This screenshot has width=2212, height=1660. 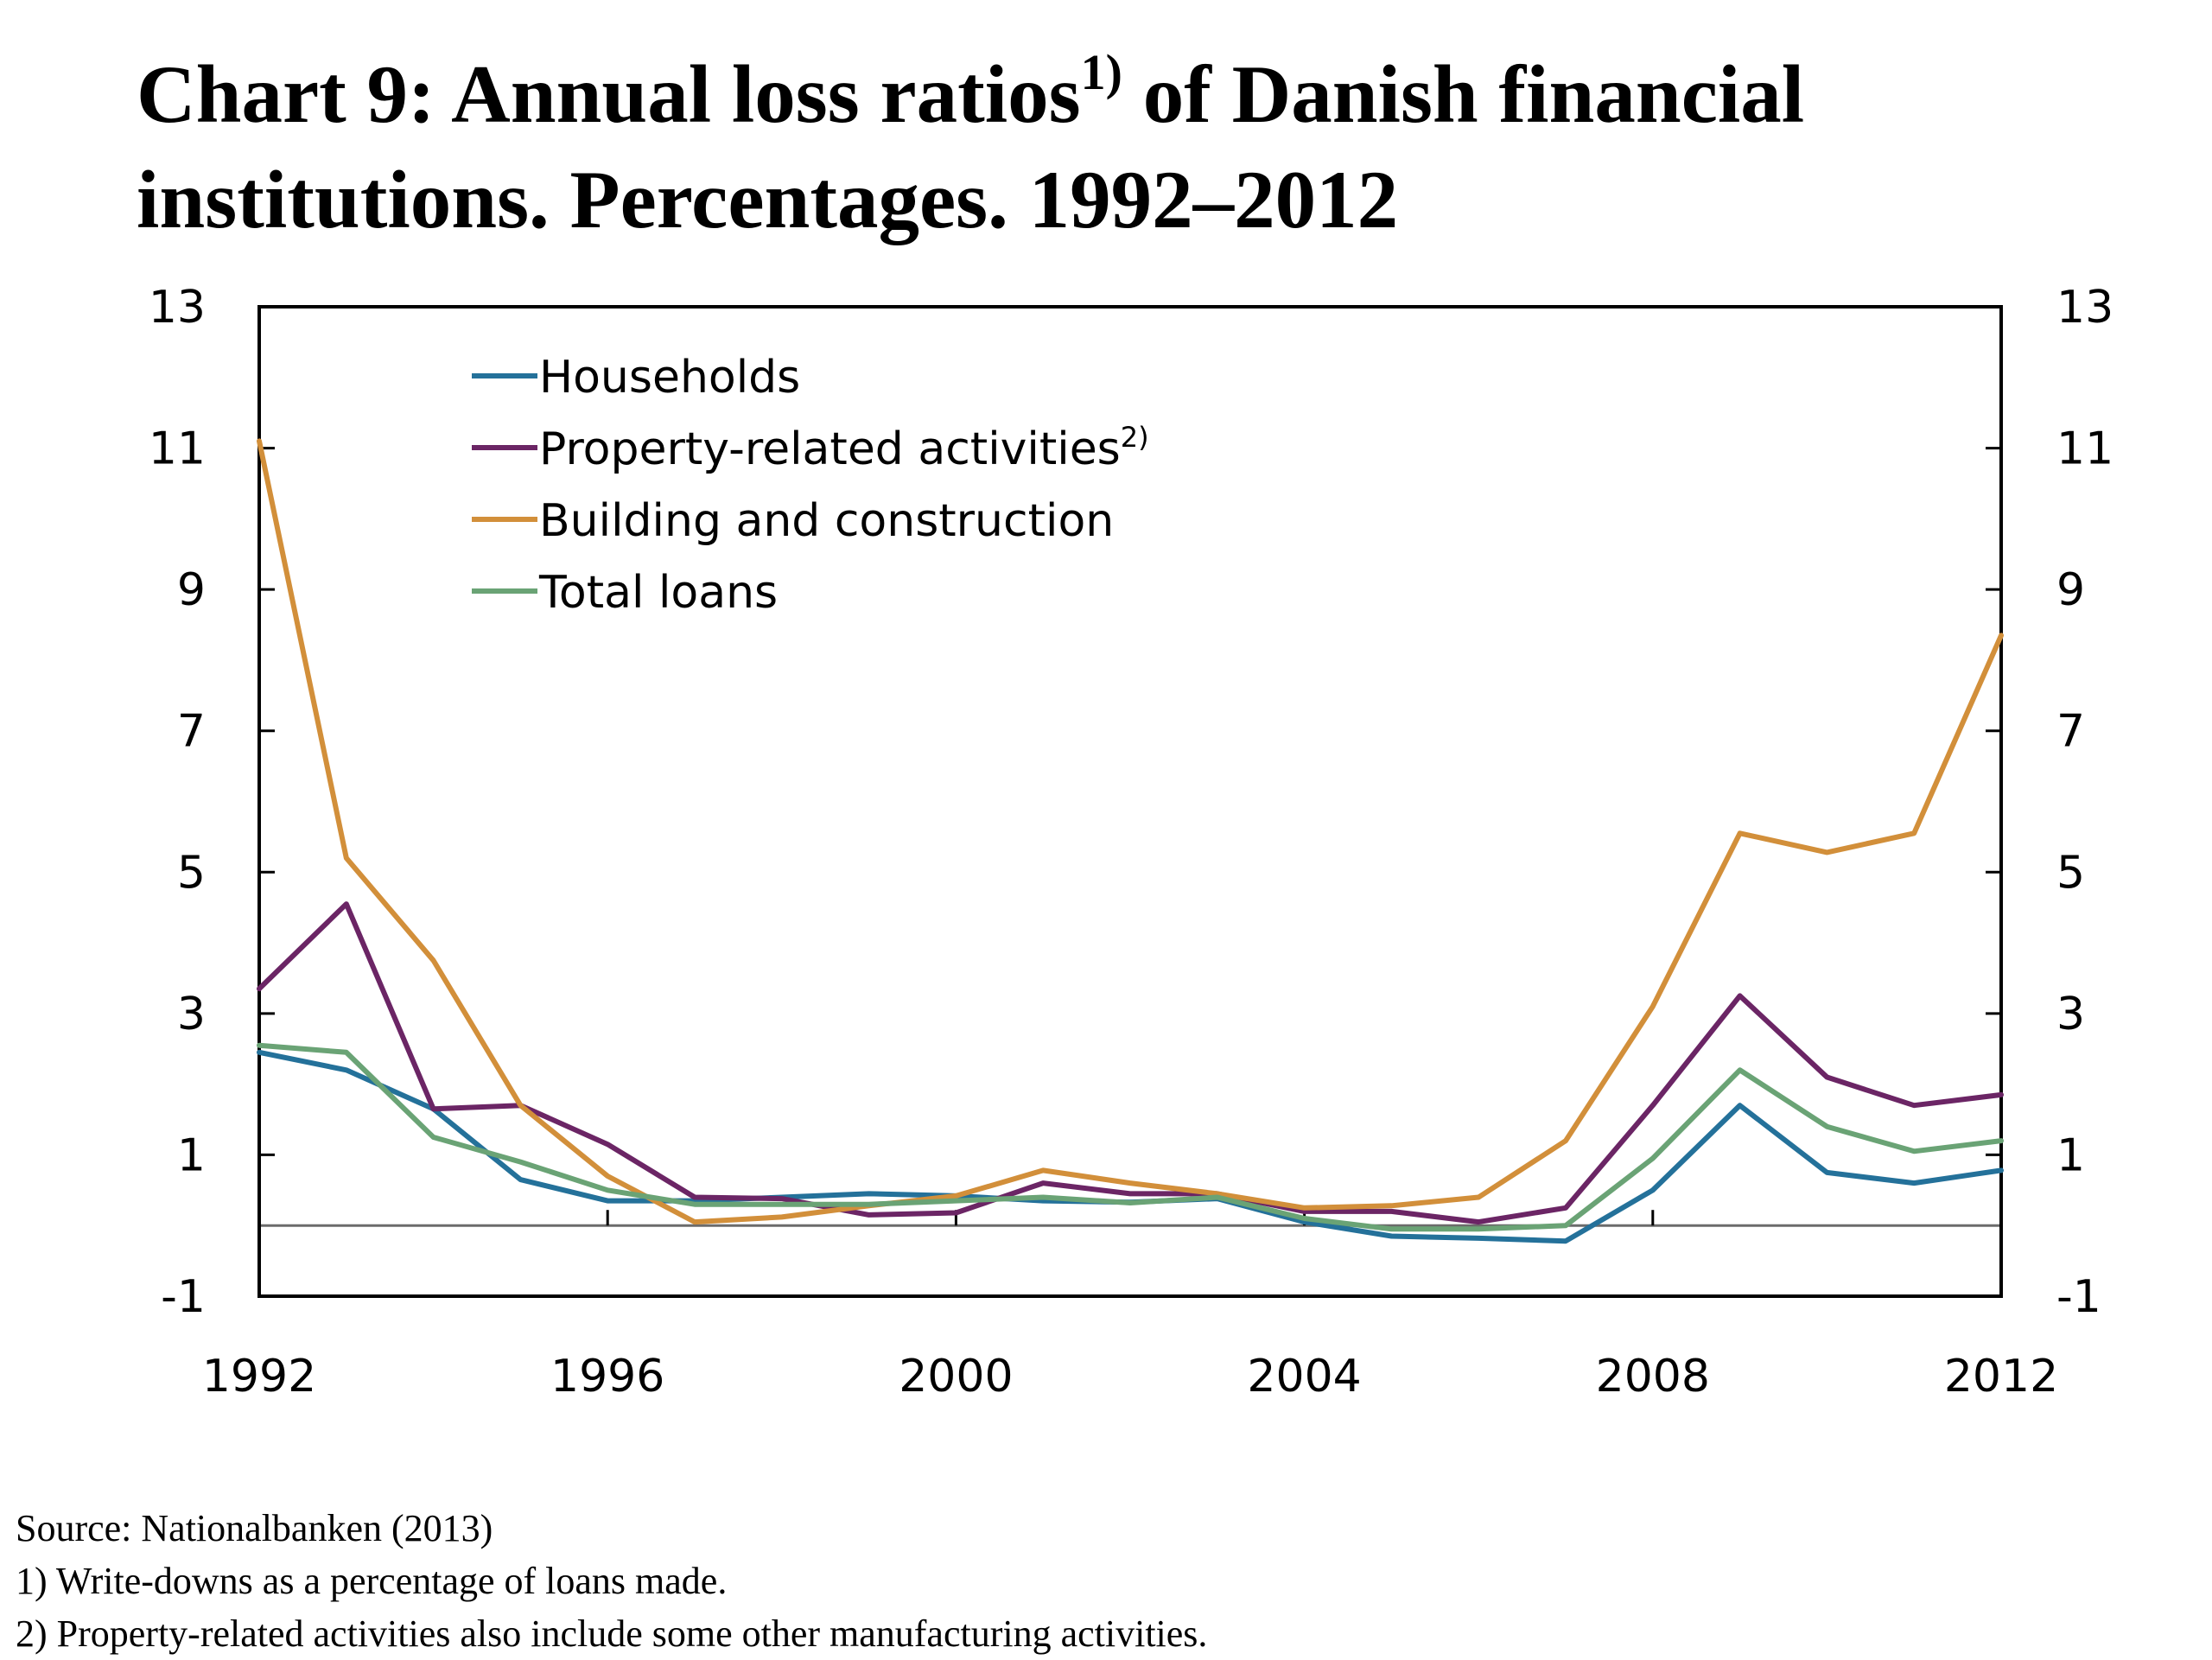 What do you see at coordinates (2084, 449) in the screenshot?
I see `y-tick-label-right: 11` at bounding box center [2084, 449].